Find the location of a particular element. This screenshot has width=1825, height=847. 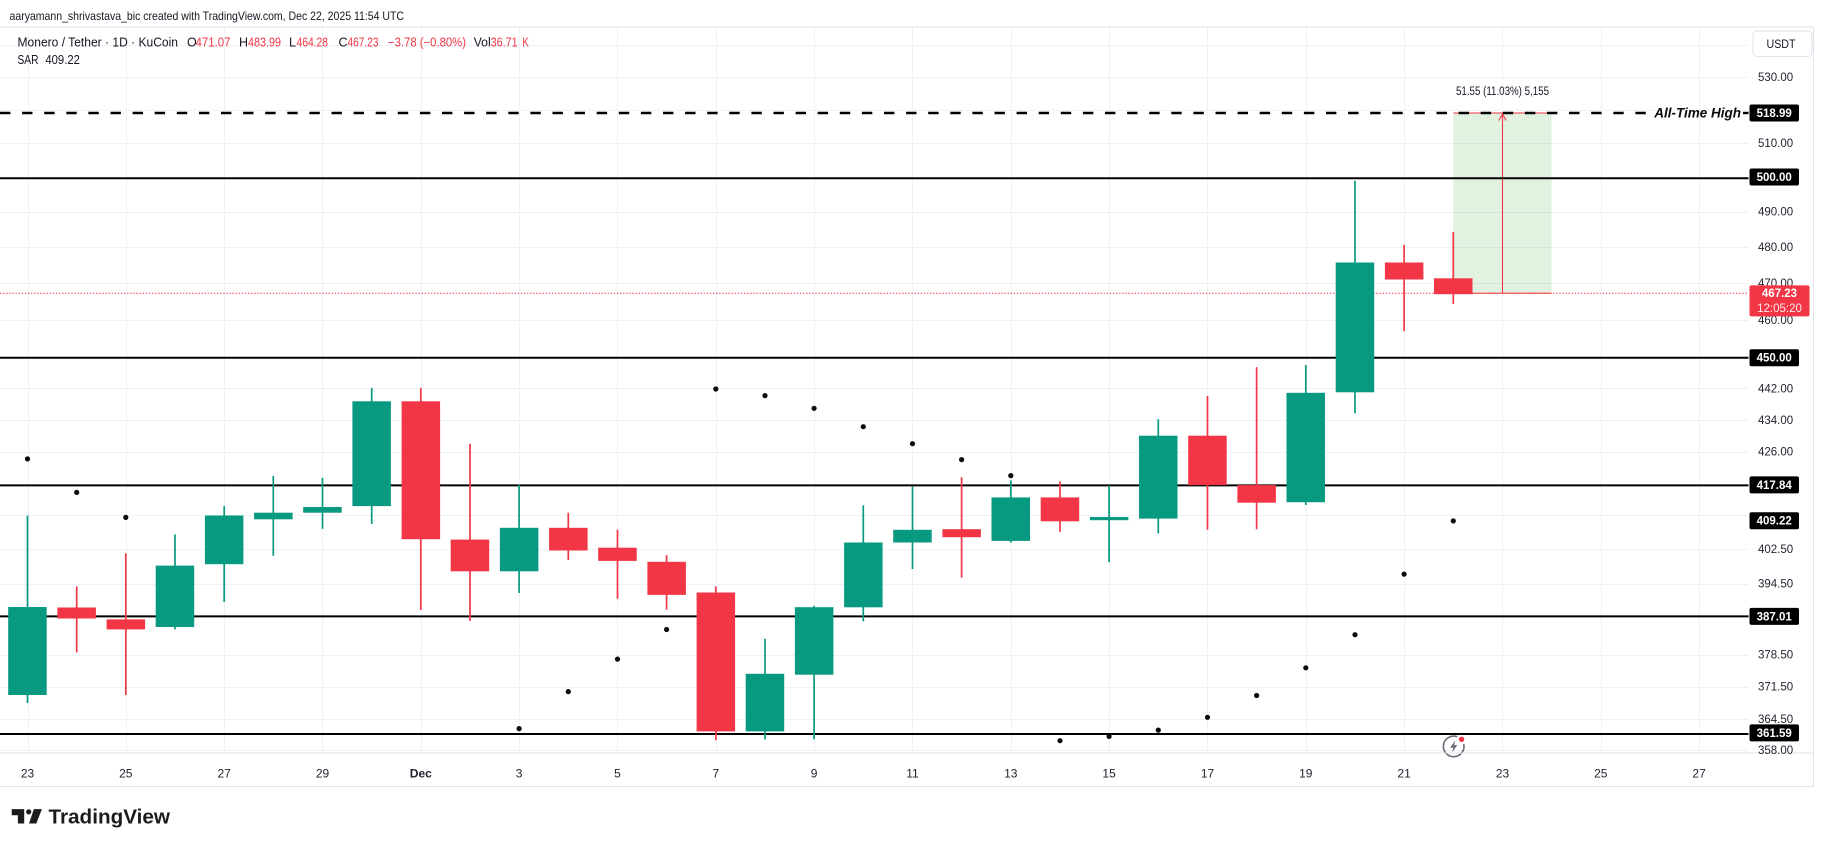

svg-text: 378.50 is located at coordinates (1775, 656).